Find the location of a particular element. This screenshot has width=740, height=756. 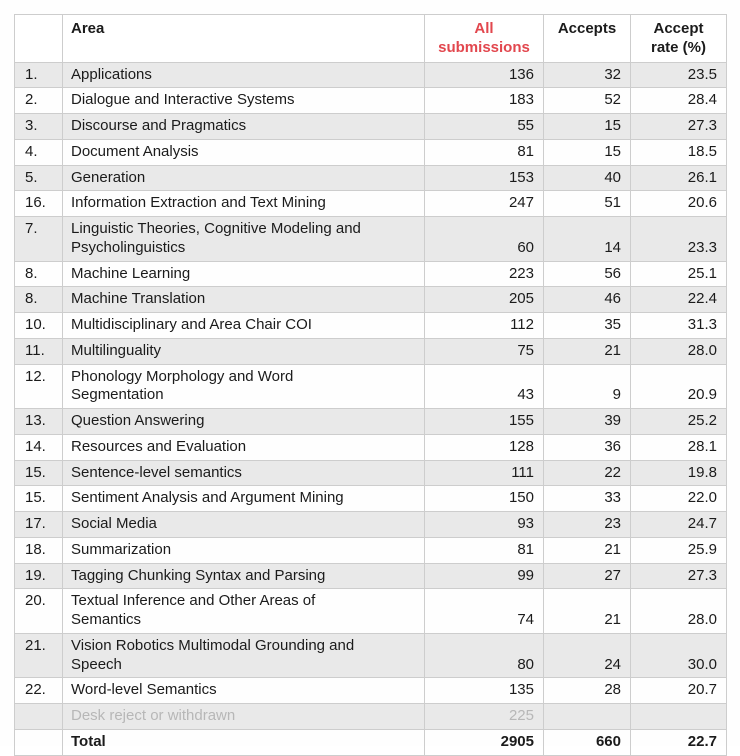

row-number-cell: 21. is located at coordinates (38, 655).